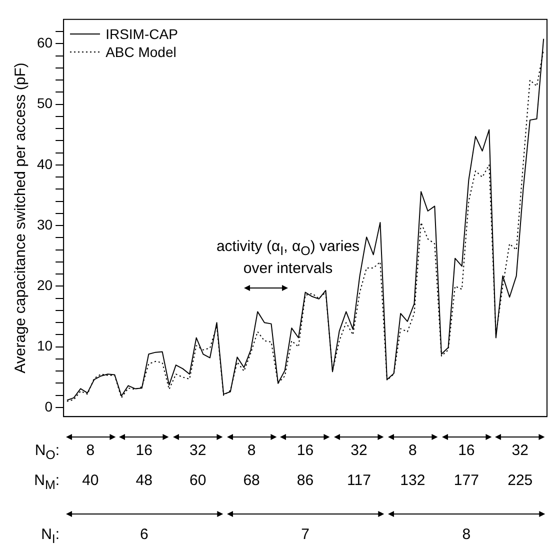 The image size is (553, 544). What do you see at coordinates (144, 534) in the screenshot?
I see `text: 6` at bounding box center [144, 534].